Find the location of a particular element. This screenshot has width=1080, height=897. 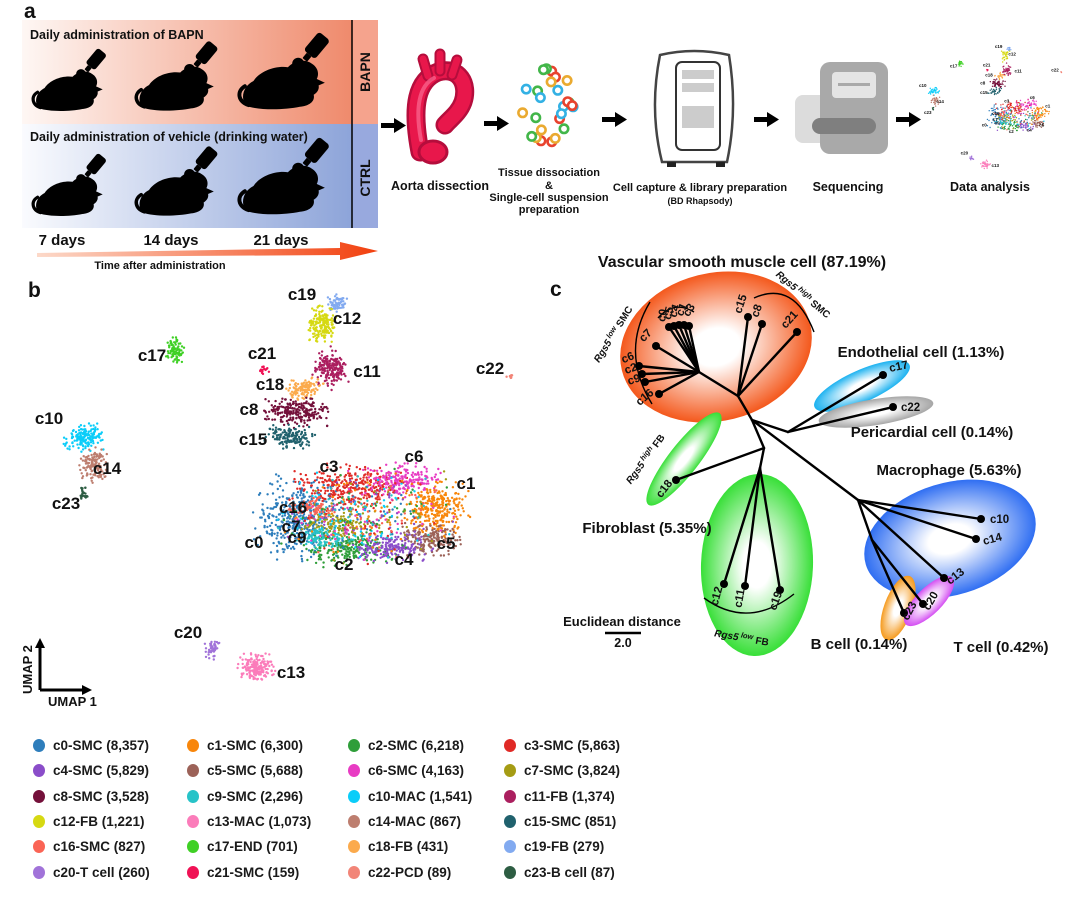

bapn-title: Daily administration of BAPN is located at coordinates (117, 35).